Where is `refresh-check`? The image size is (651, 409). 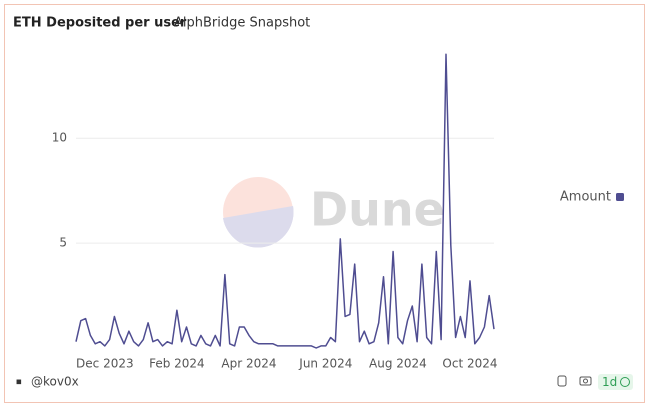
refresh-check is located at coordinates (625, 382).